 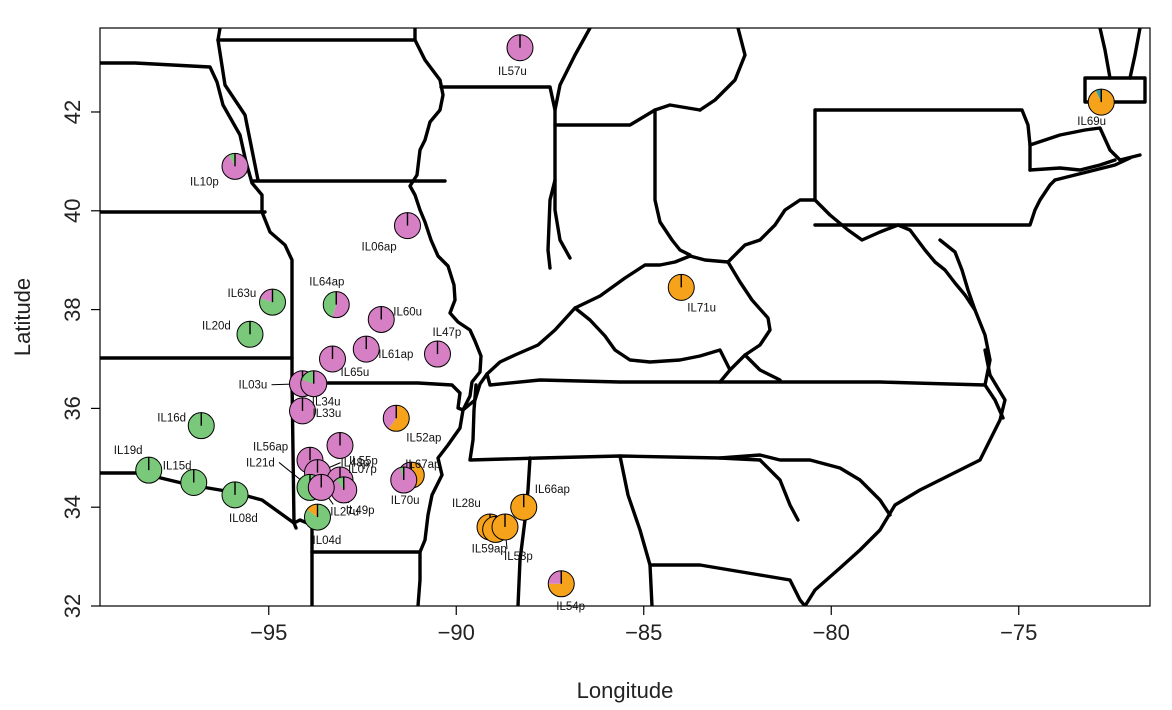 I want to click on site-label-il52ap: IL52ap, so click(x=423, y=438).